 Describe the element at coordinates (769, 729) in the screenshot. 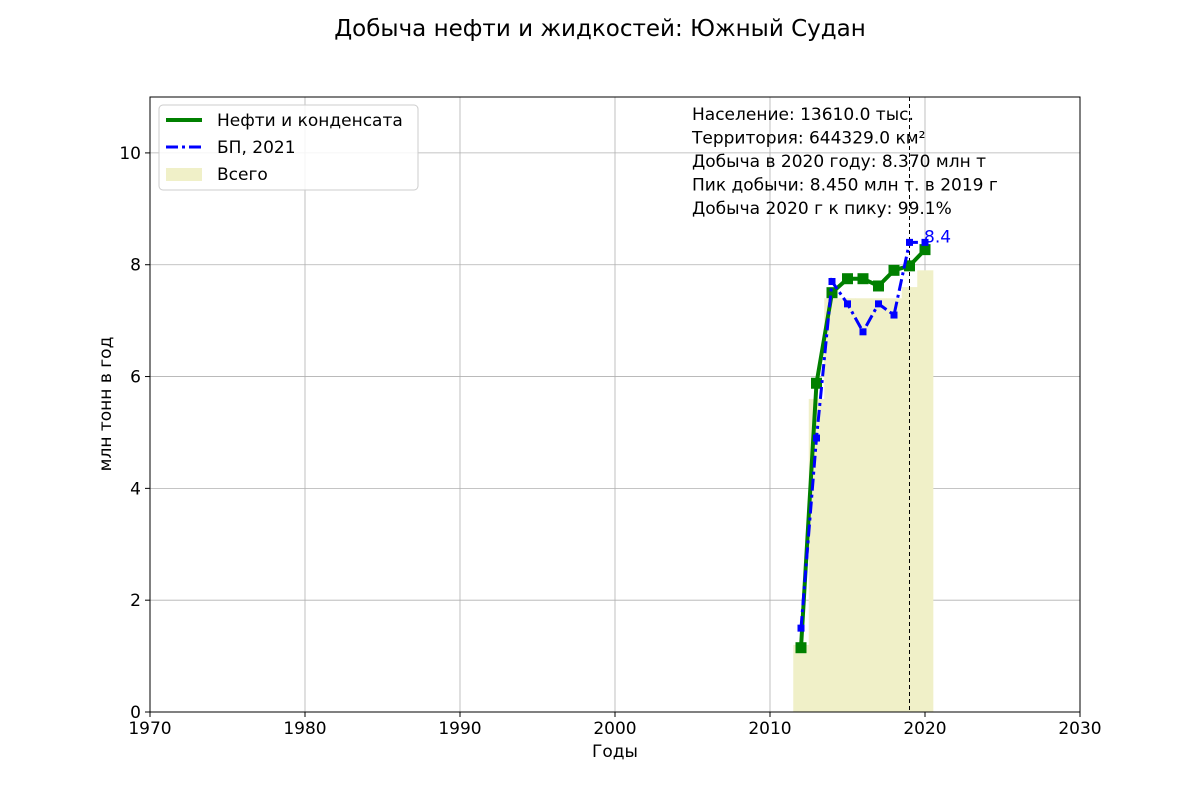

I see `x-tick-label: 2010` at that location.